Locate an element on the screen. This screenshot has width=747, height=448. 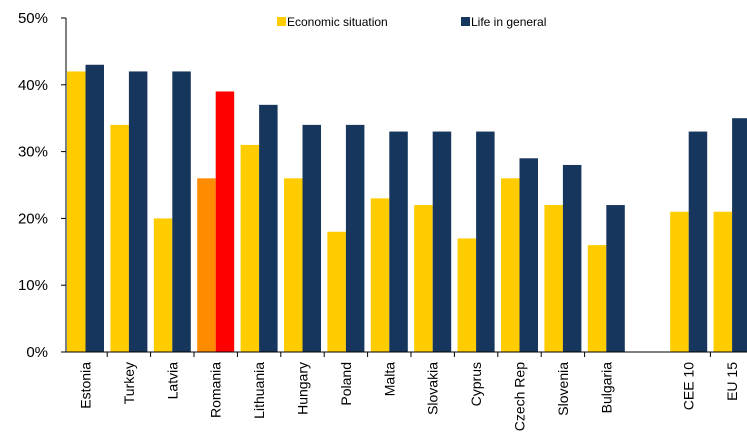
x-tick-label: Turkey is located at coordinates (129, 383).